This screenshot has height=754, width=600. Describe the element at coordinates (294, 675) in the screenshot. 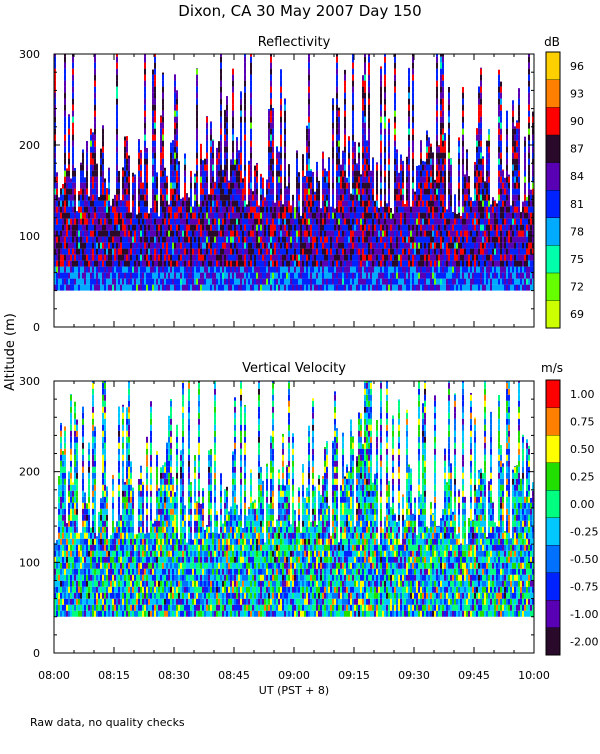

I see `x-tick-label: 09:00` at that location.